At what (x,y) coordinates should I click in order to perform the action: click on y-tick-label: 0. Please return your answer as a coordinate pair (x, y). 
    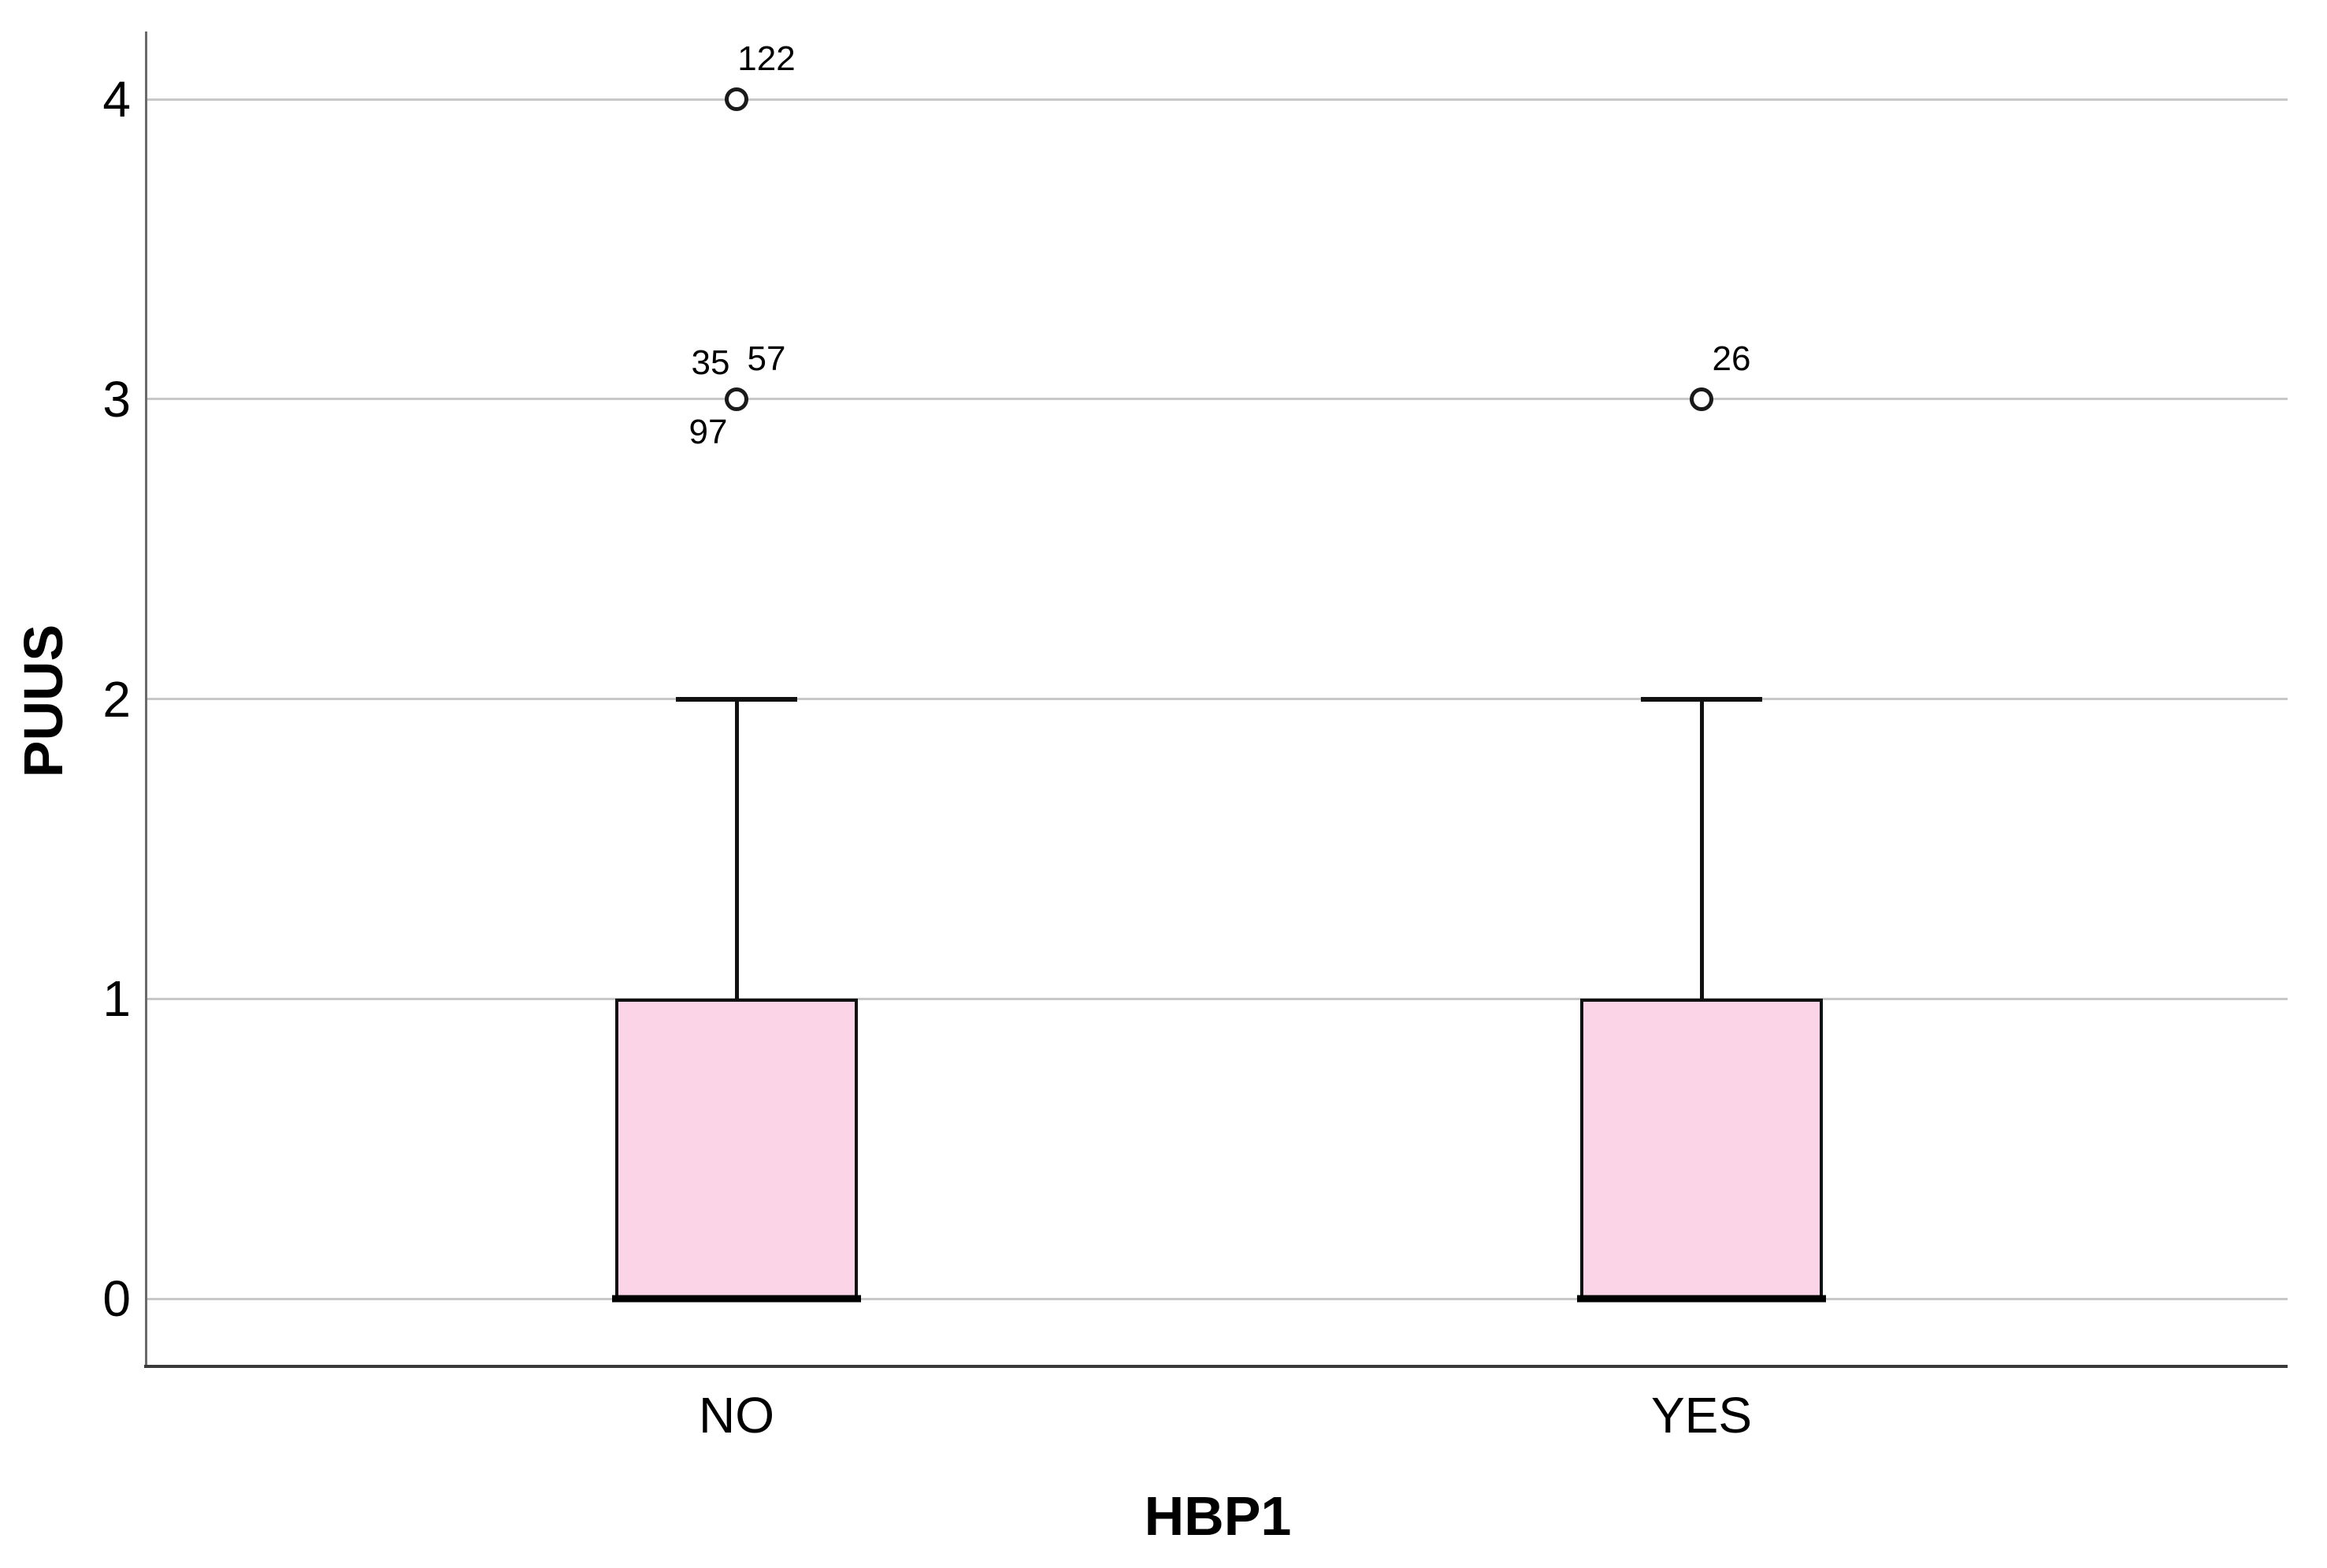
    Looking at the image, I should click on (116, 1298).